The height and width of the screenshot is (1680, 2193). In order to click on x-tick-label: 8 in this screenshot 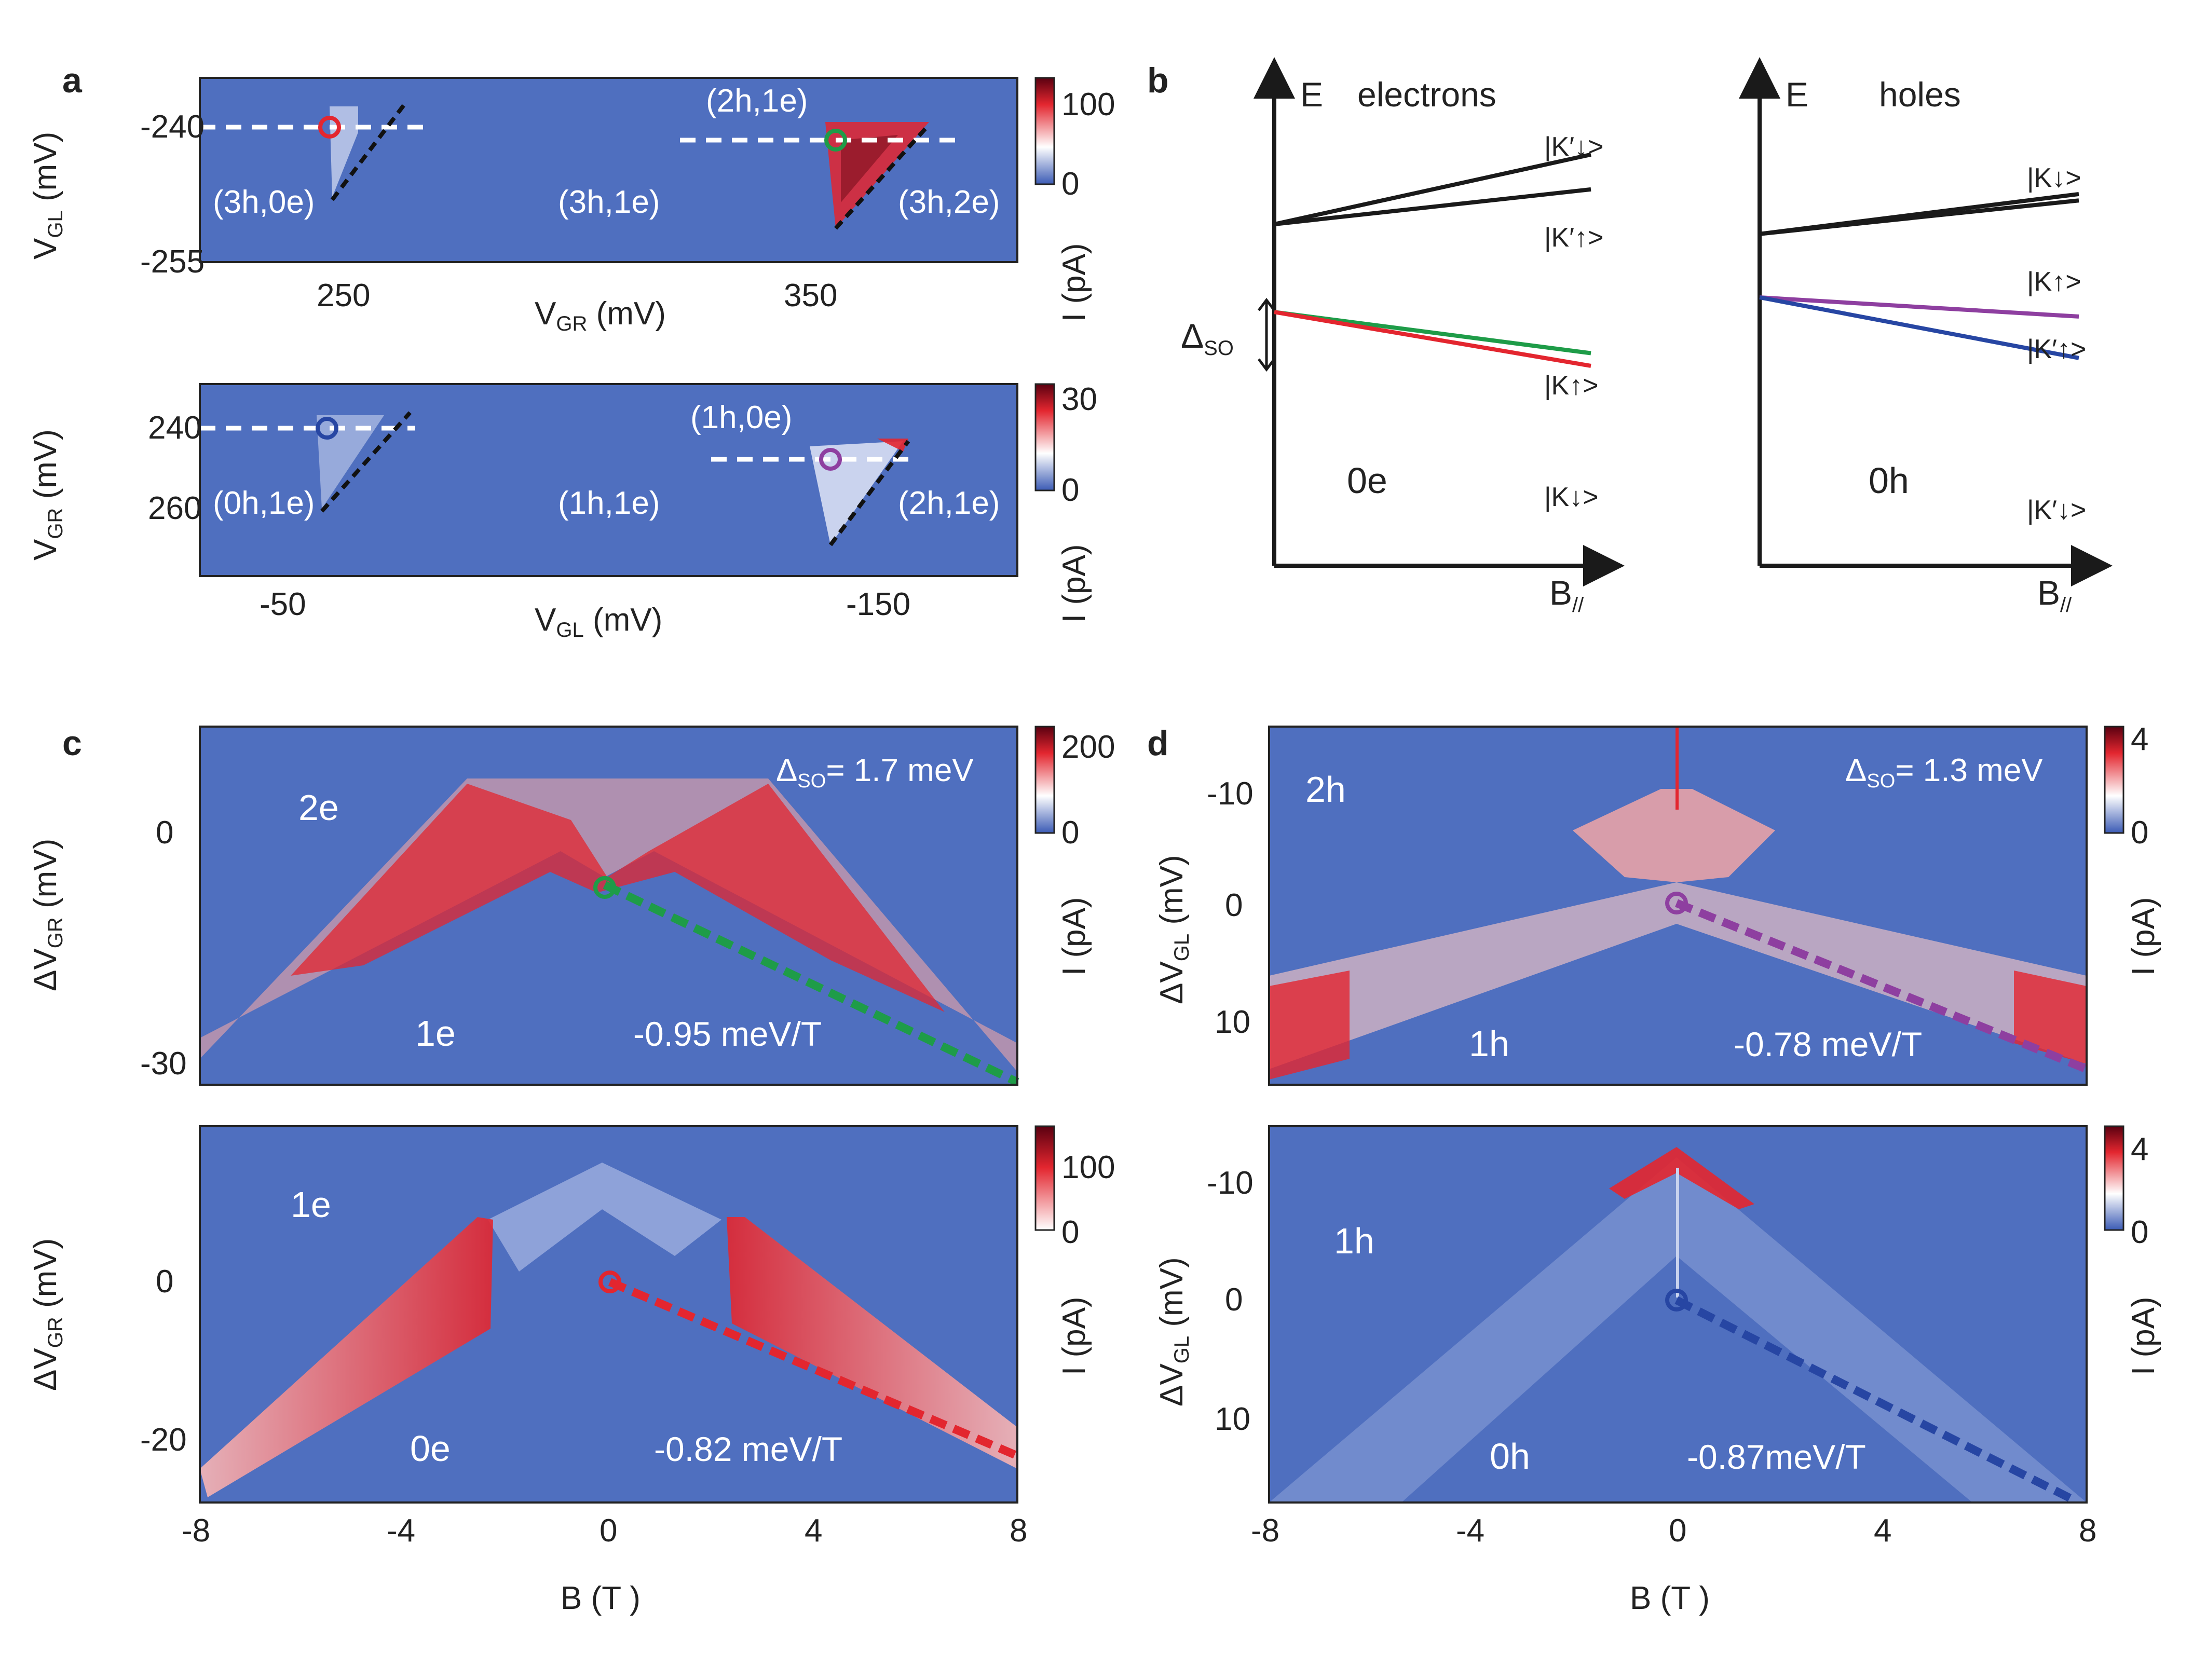, I will do `click(2088, 1531)`.